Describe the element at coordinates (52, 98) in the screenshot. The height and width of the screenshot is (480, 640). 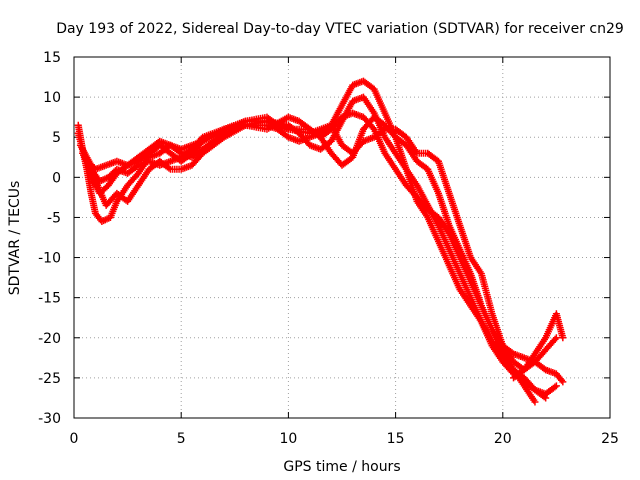
I see `y-tick-label: 10` at that location.